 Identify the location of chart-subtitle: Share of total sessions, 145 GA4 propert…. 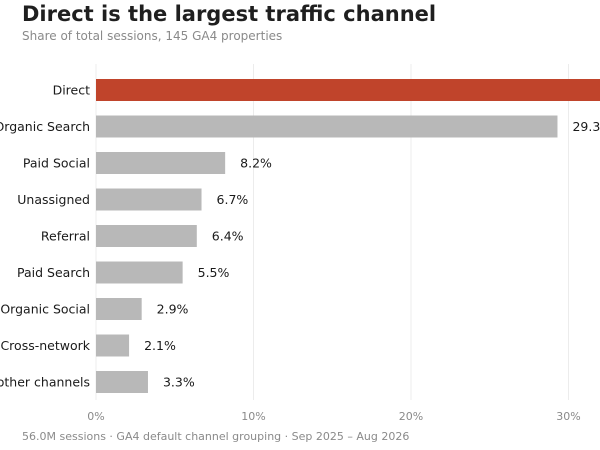
(152, 36).